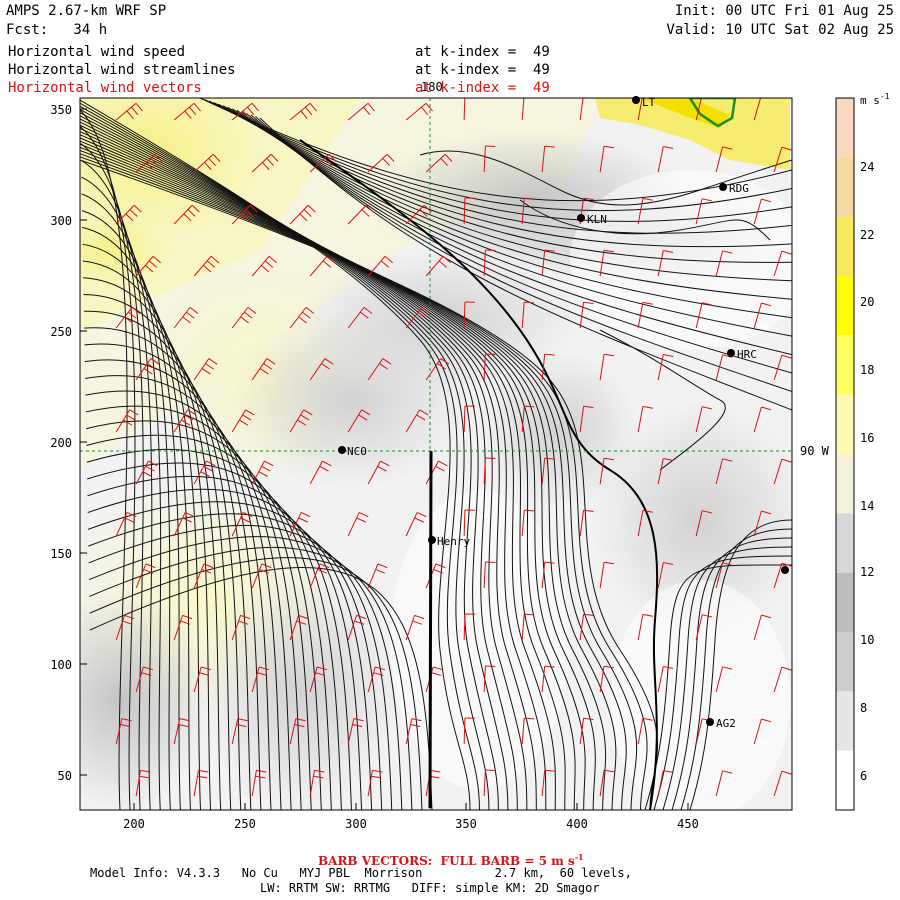 This screenshot has height=900, width=900. I want to click on x-tick-labels: 200 250 300 350 400 450, so click(411, 824).